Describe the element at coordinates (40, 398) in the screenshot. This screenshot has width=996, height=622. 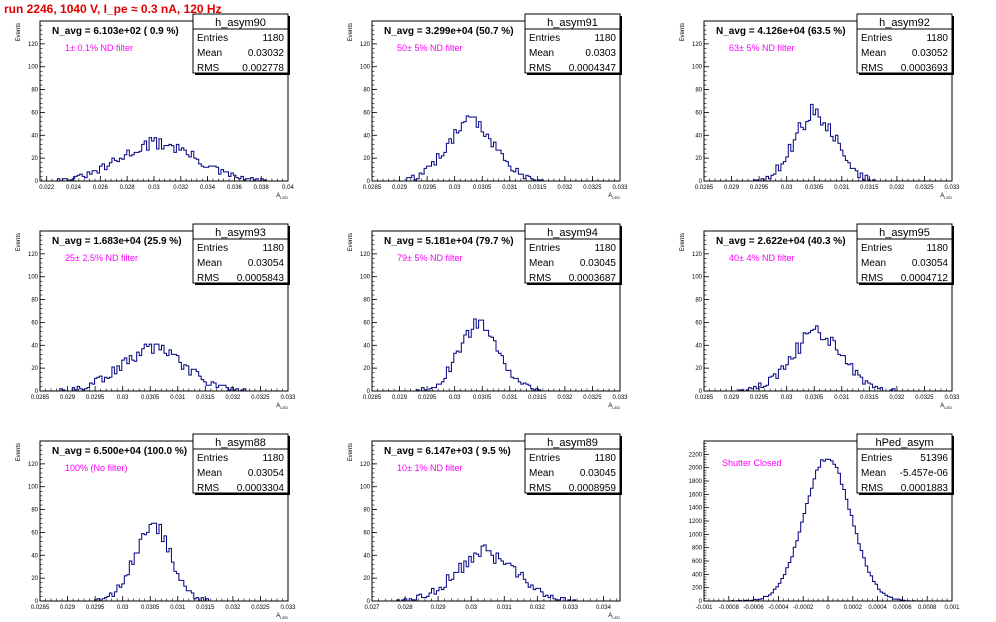
I see `x-tick-label: 0.0285` at that location.